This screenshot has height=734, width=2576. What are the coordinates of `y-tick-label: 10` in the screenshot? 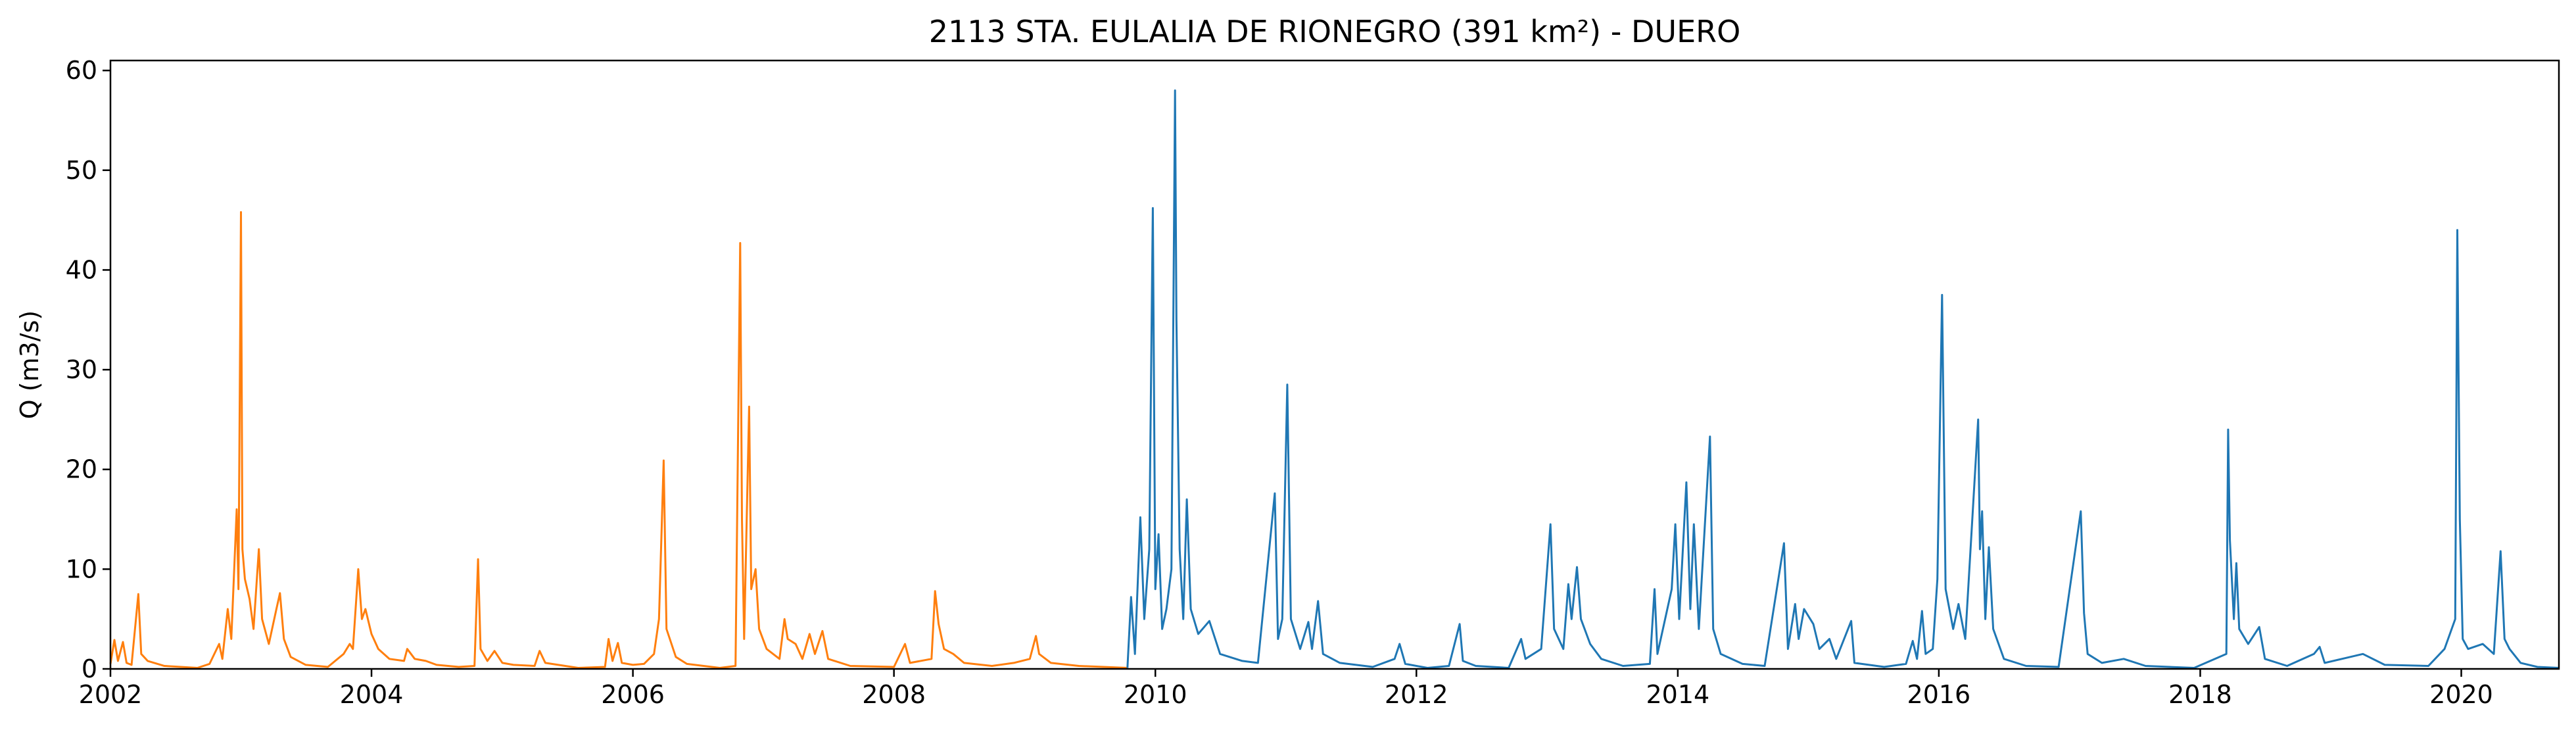 It's located at (81, 568).